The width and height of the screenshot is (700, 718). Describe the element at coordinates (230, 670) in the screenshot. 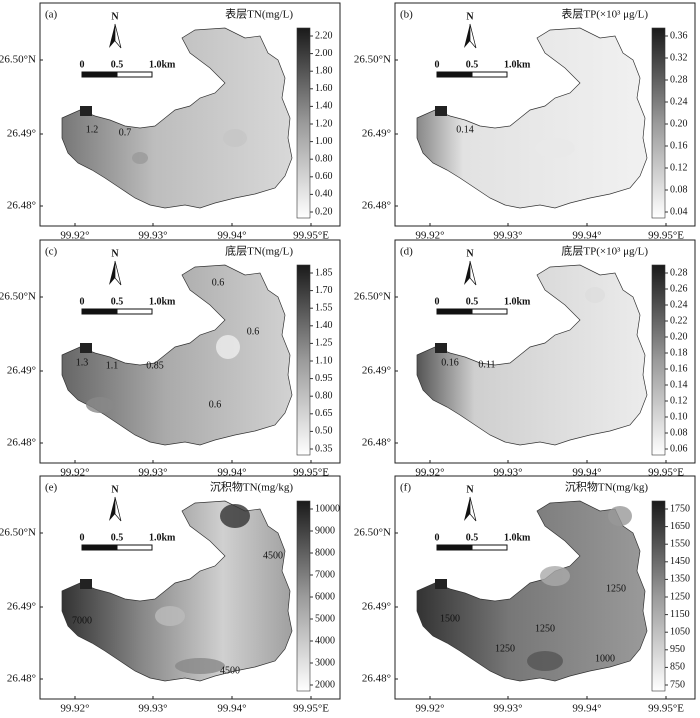

I see `contour-label: 4500` at that location.